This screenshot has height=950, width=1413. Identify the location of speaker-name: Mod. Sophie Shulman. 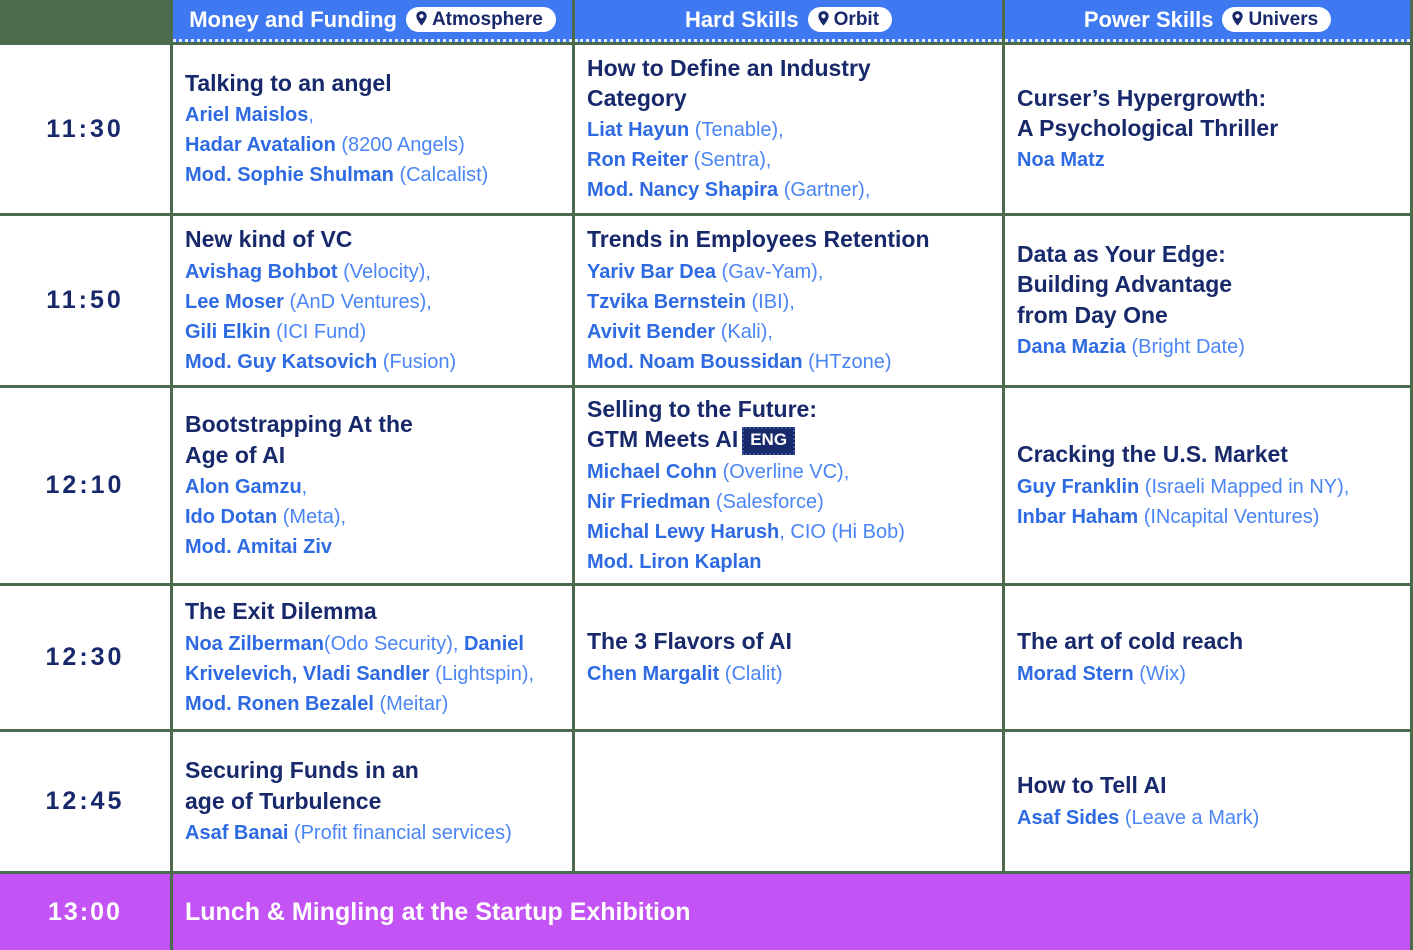
(289, 175).